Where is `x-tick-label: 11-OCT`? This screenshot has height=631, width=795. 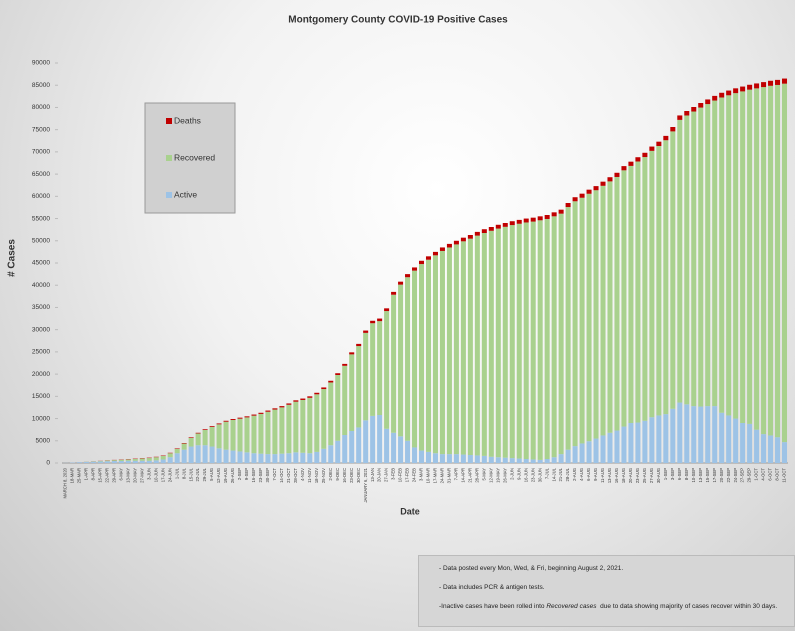
x-tick-label: 11-OCT is located at coordinates (784, 475).